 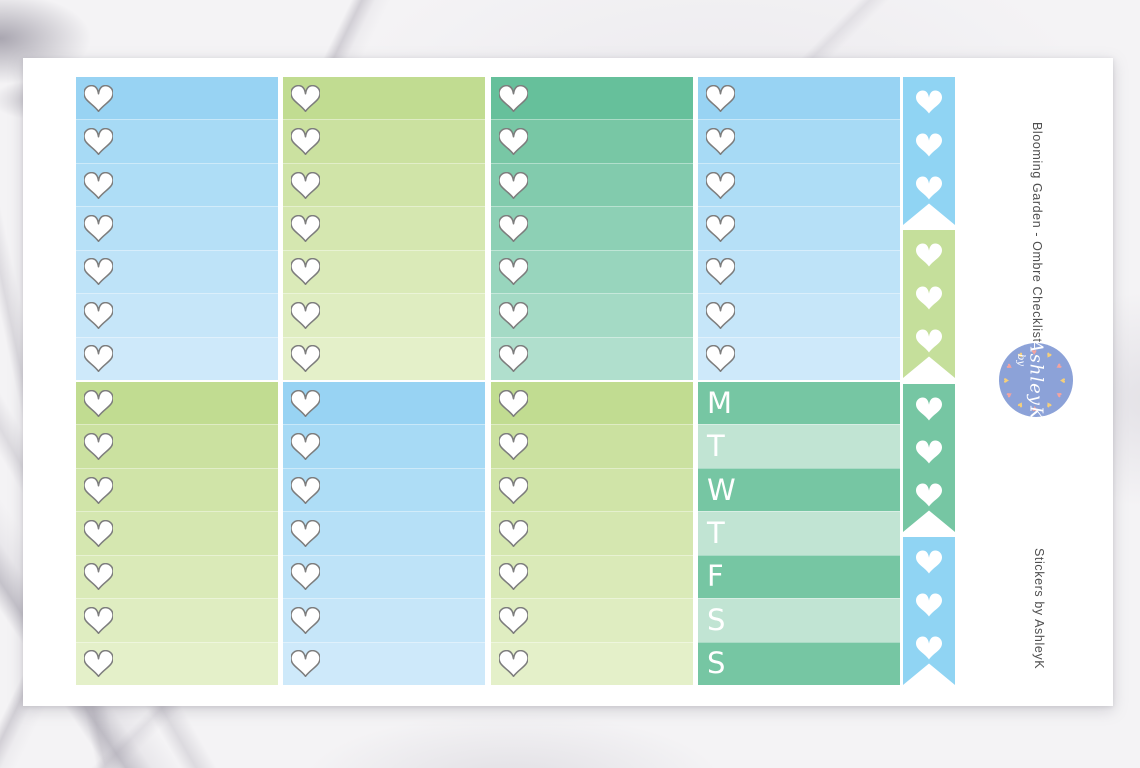 What do you see at coordinates (799, 576) in the screenshot?
I see `weekday-row: F` at bounding box center [799, 576].